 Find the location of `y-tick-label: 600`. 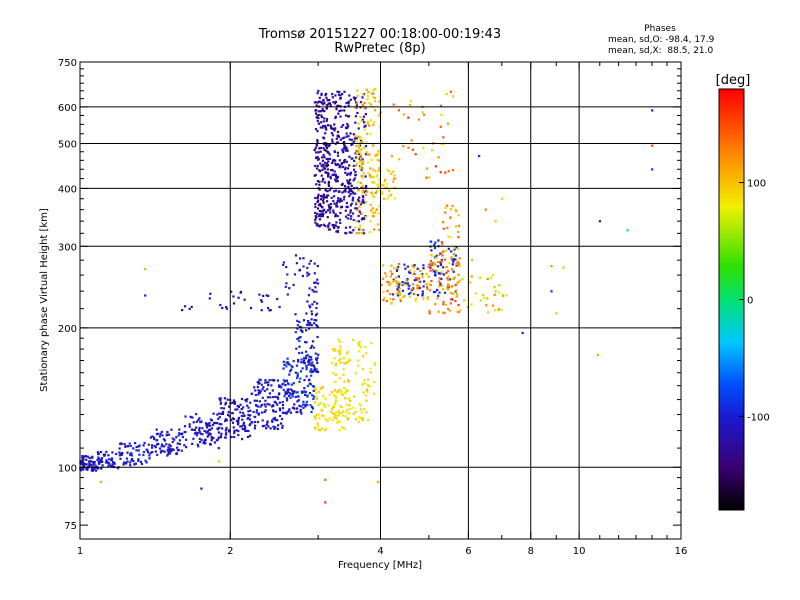

y-tick-label: 600 is located at coordinates (67, 108).